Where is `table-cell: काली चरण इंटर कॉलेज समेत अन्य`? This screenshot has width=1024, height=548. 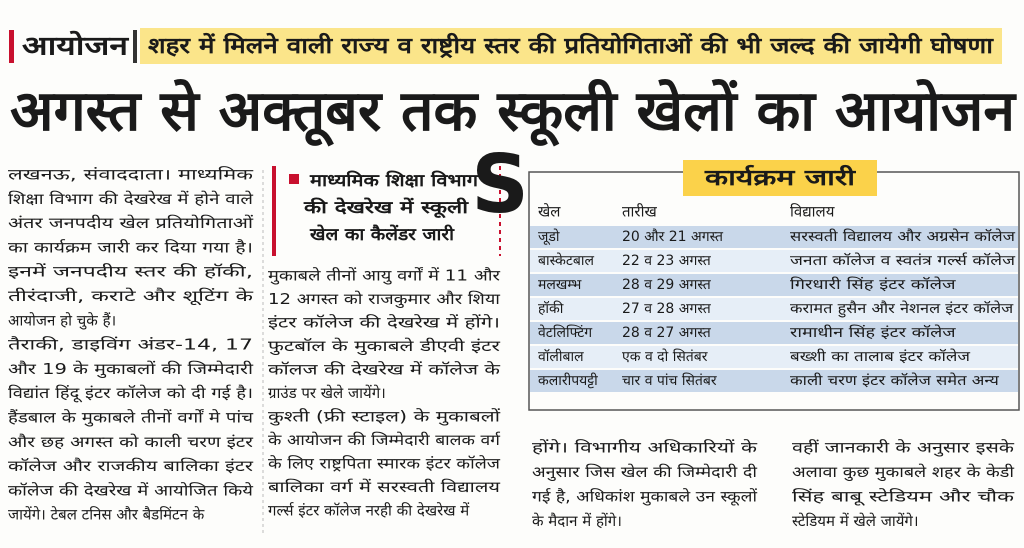
table-cell: काली चरण इंटर कॉलेज समेत अन्य is located at coordinates (895, 380).